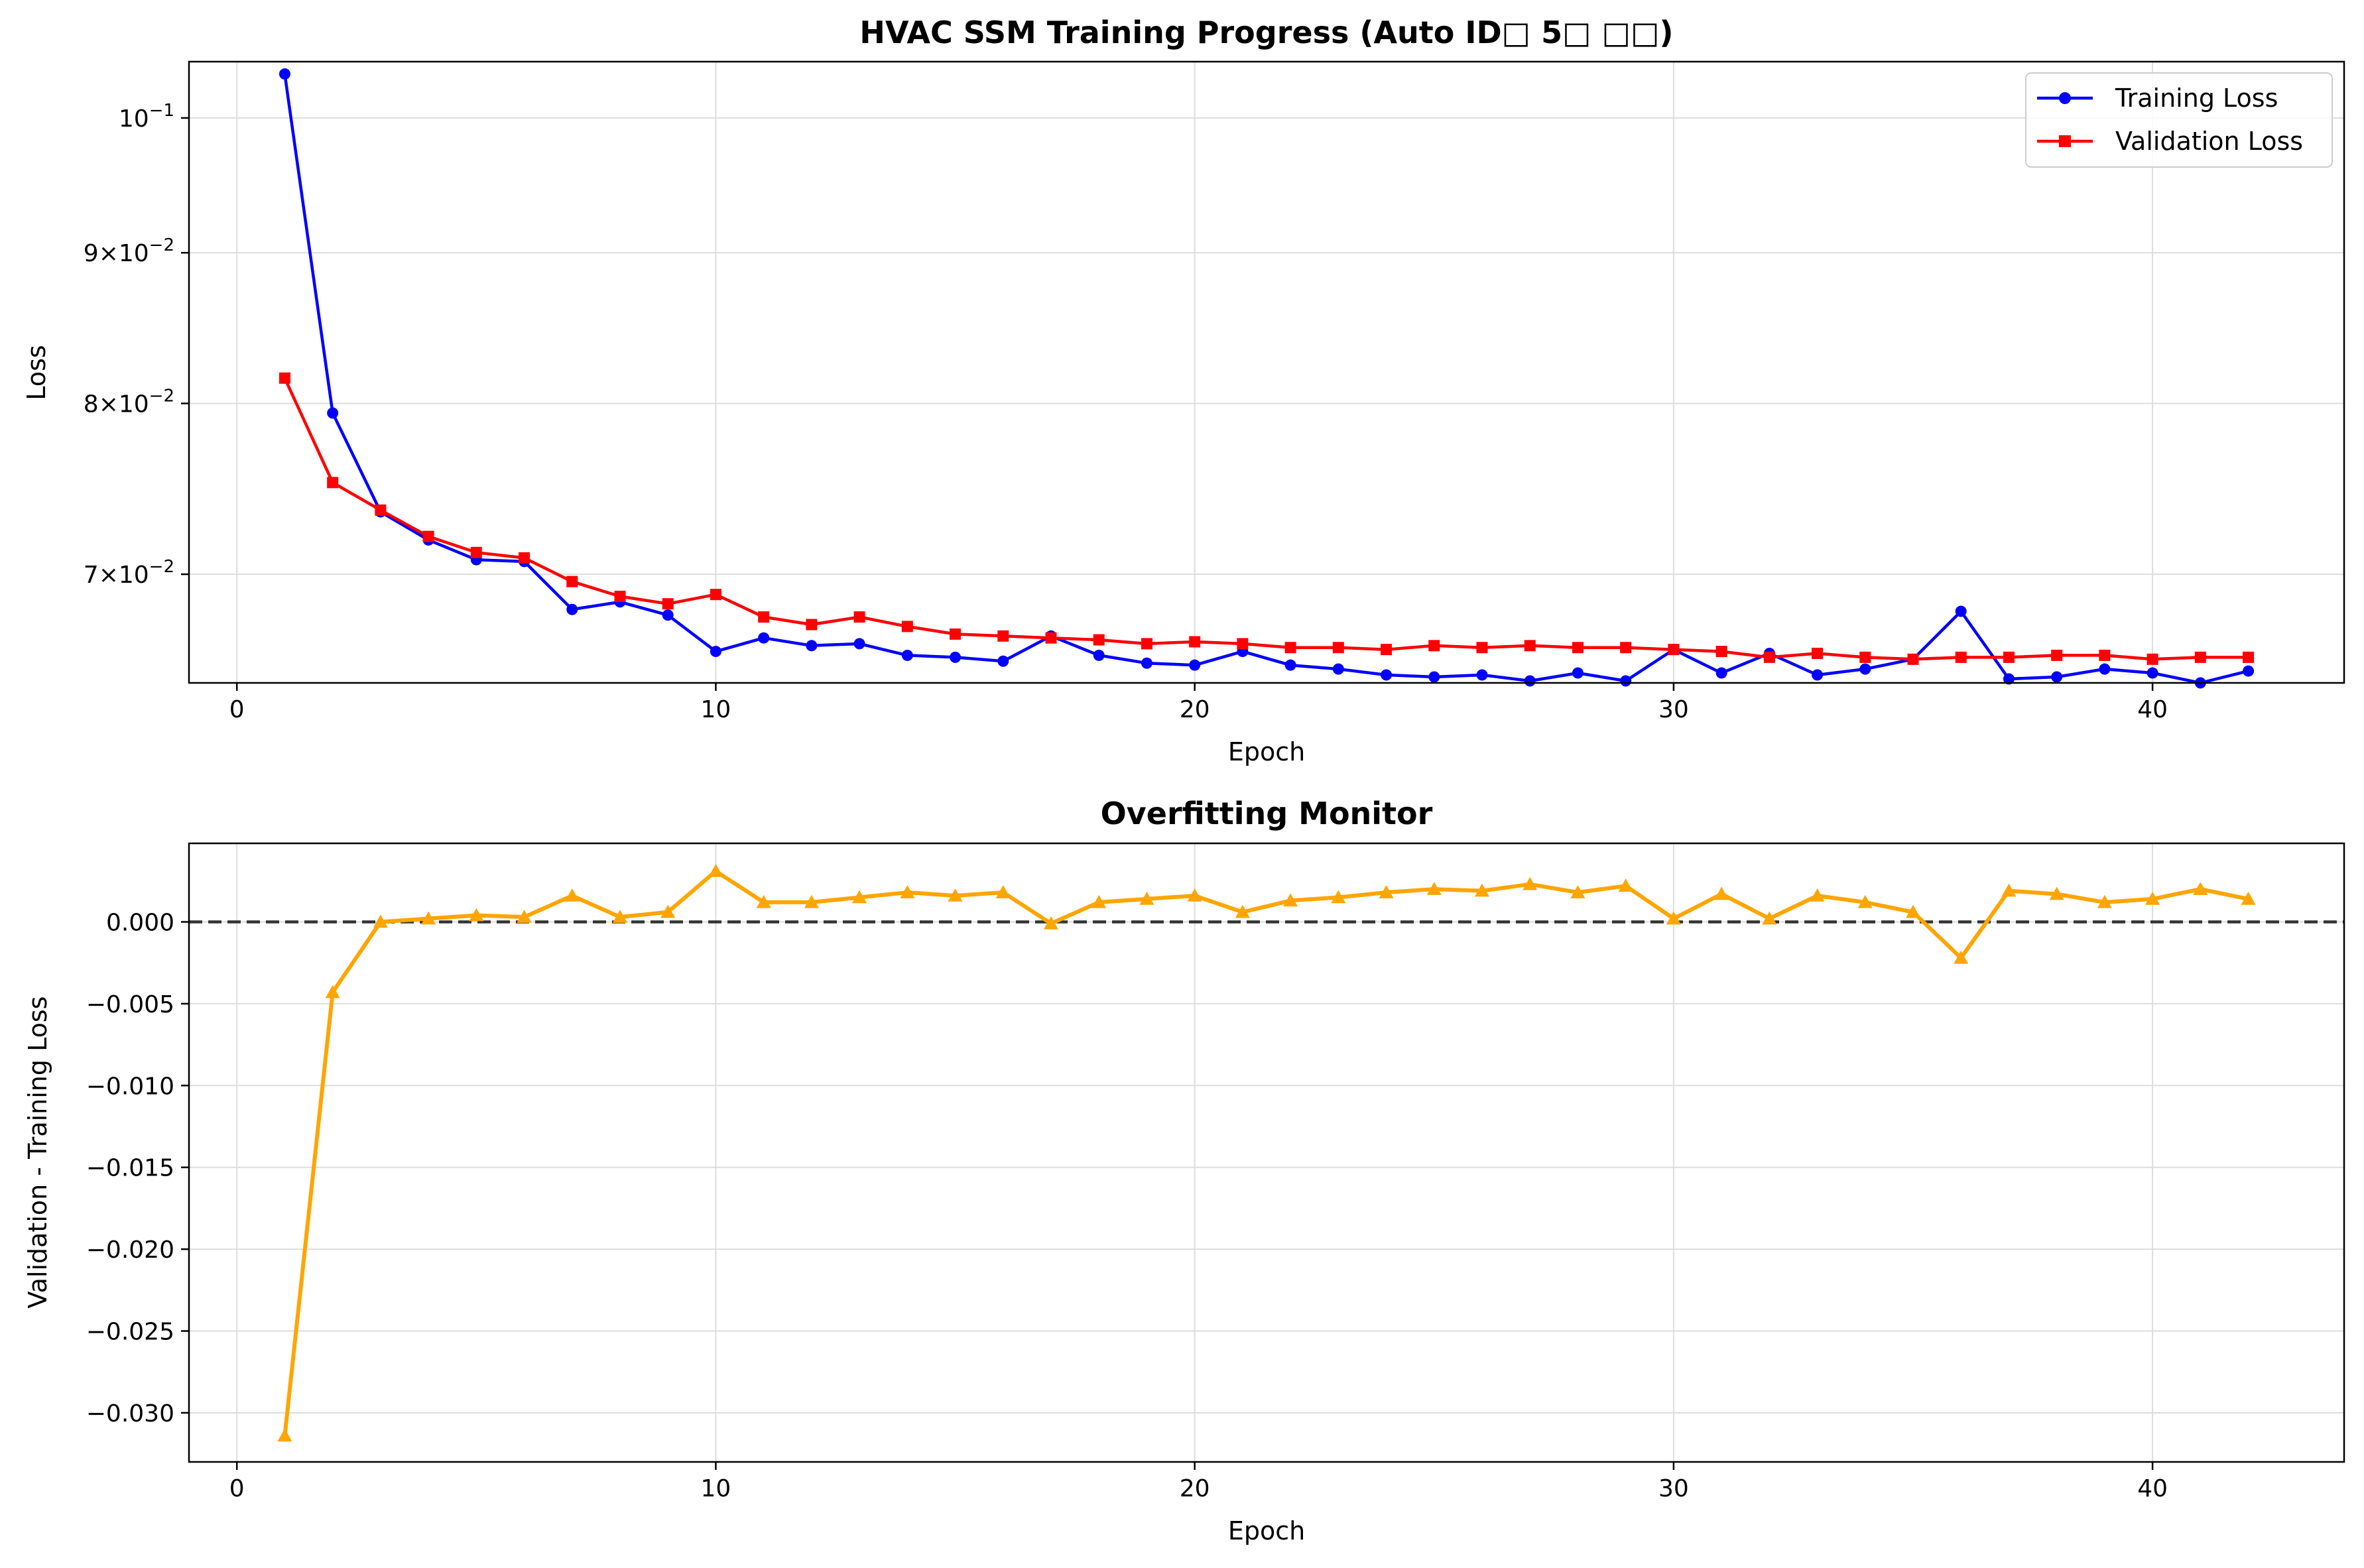  What do you see at coordinates (716, 709) in the screenshot?
I see `loss-x-tick-label: 10` at bounding box center [716, 709].